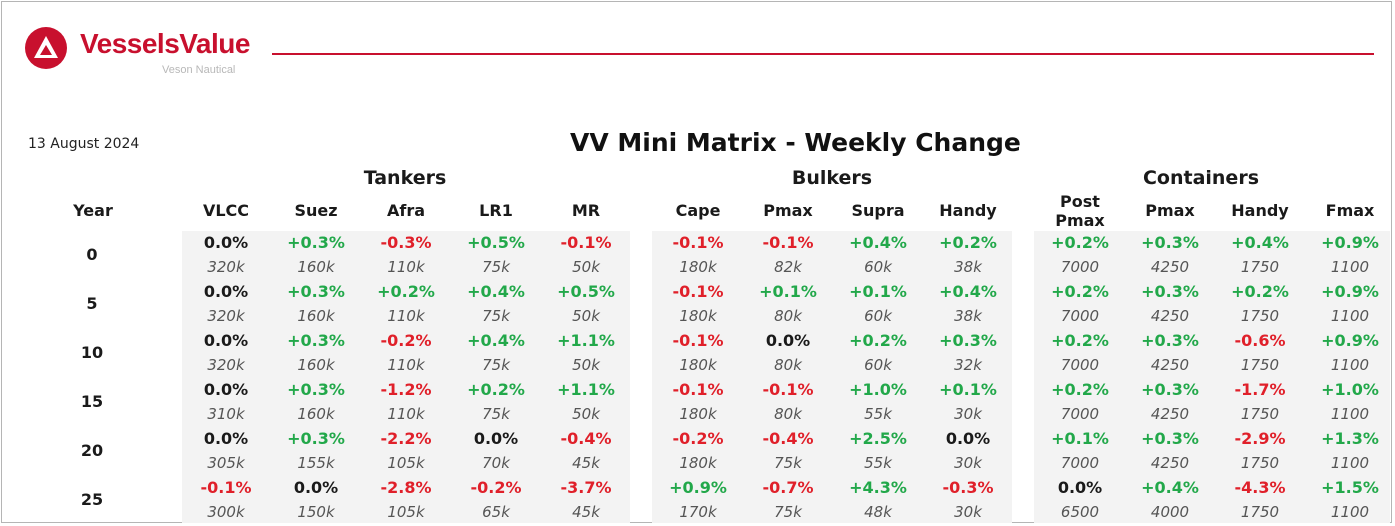 This screenshot has height=526, width=1395. What do you see at coordinates (586, 316) in the screenshot?
I see `vessel-size-cell: 50k` at bounding box center [586, 316].